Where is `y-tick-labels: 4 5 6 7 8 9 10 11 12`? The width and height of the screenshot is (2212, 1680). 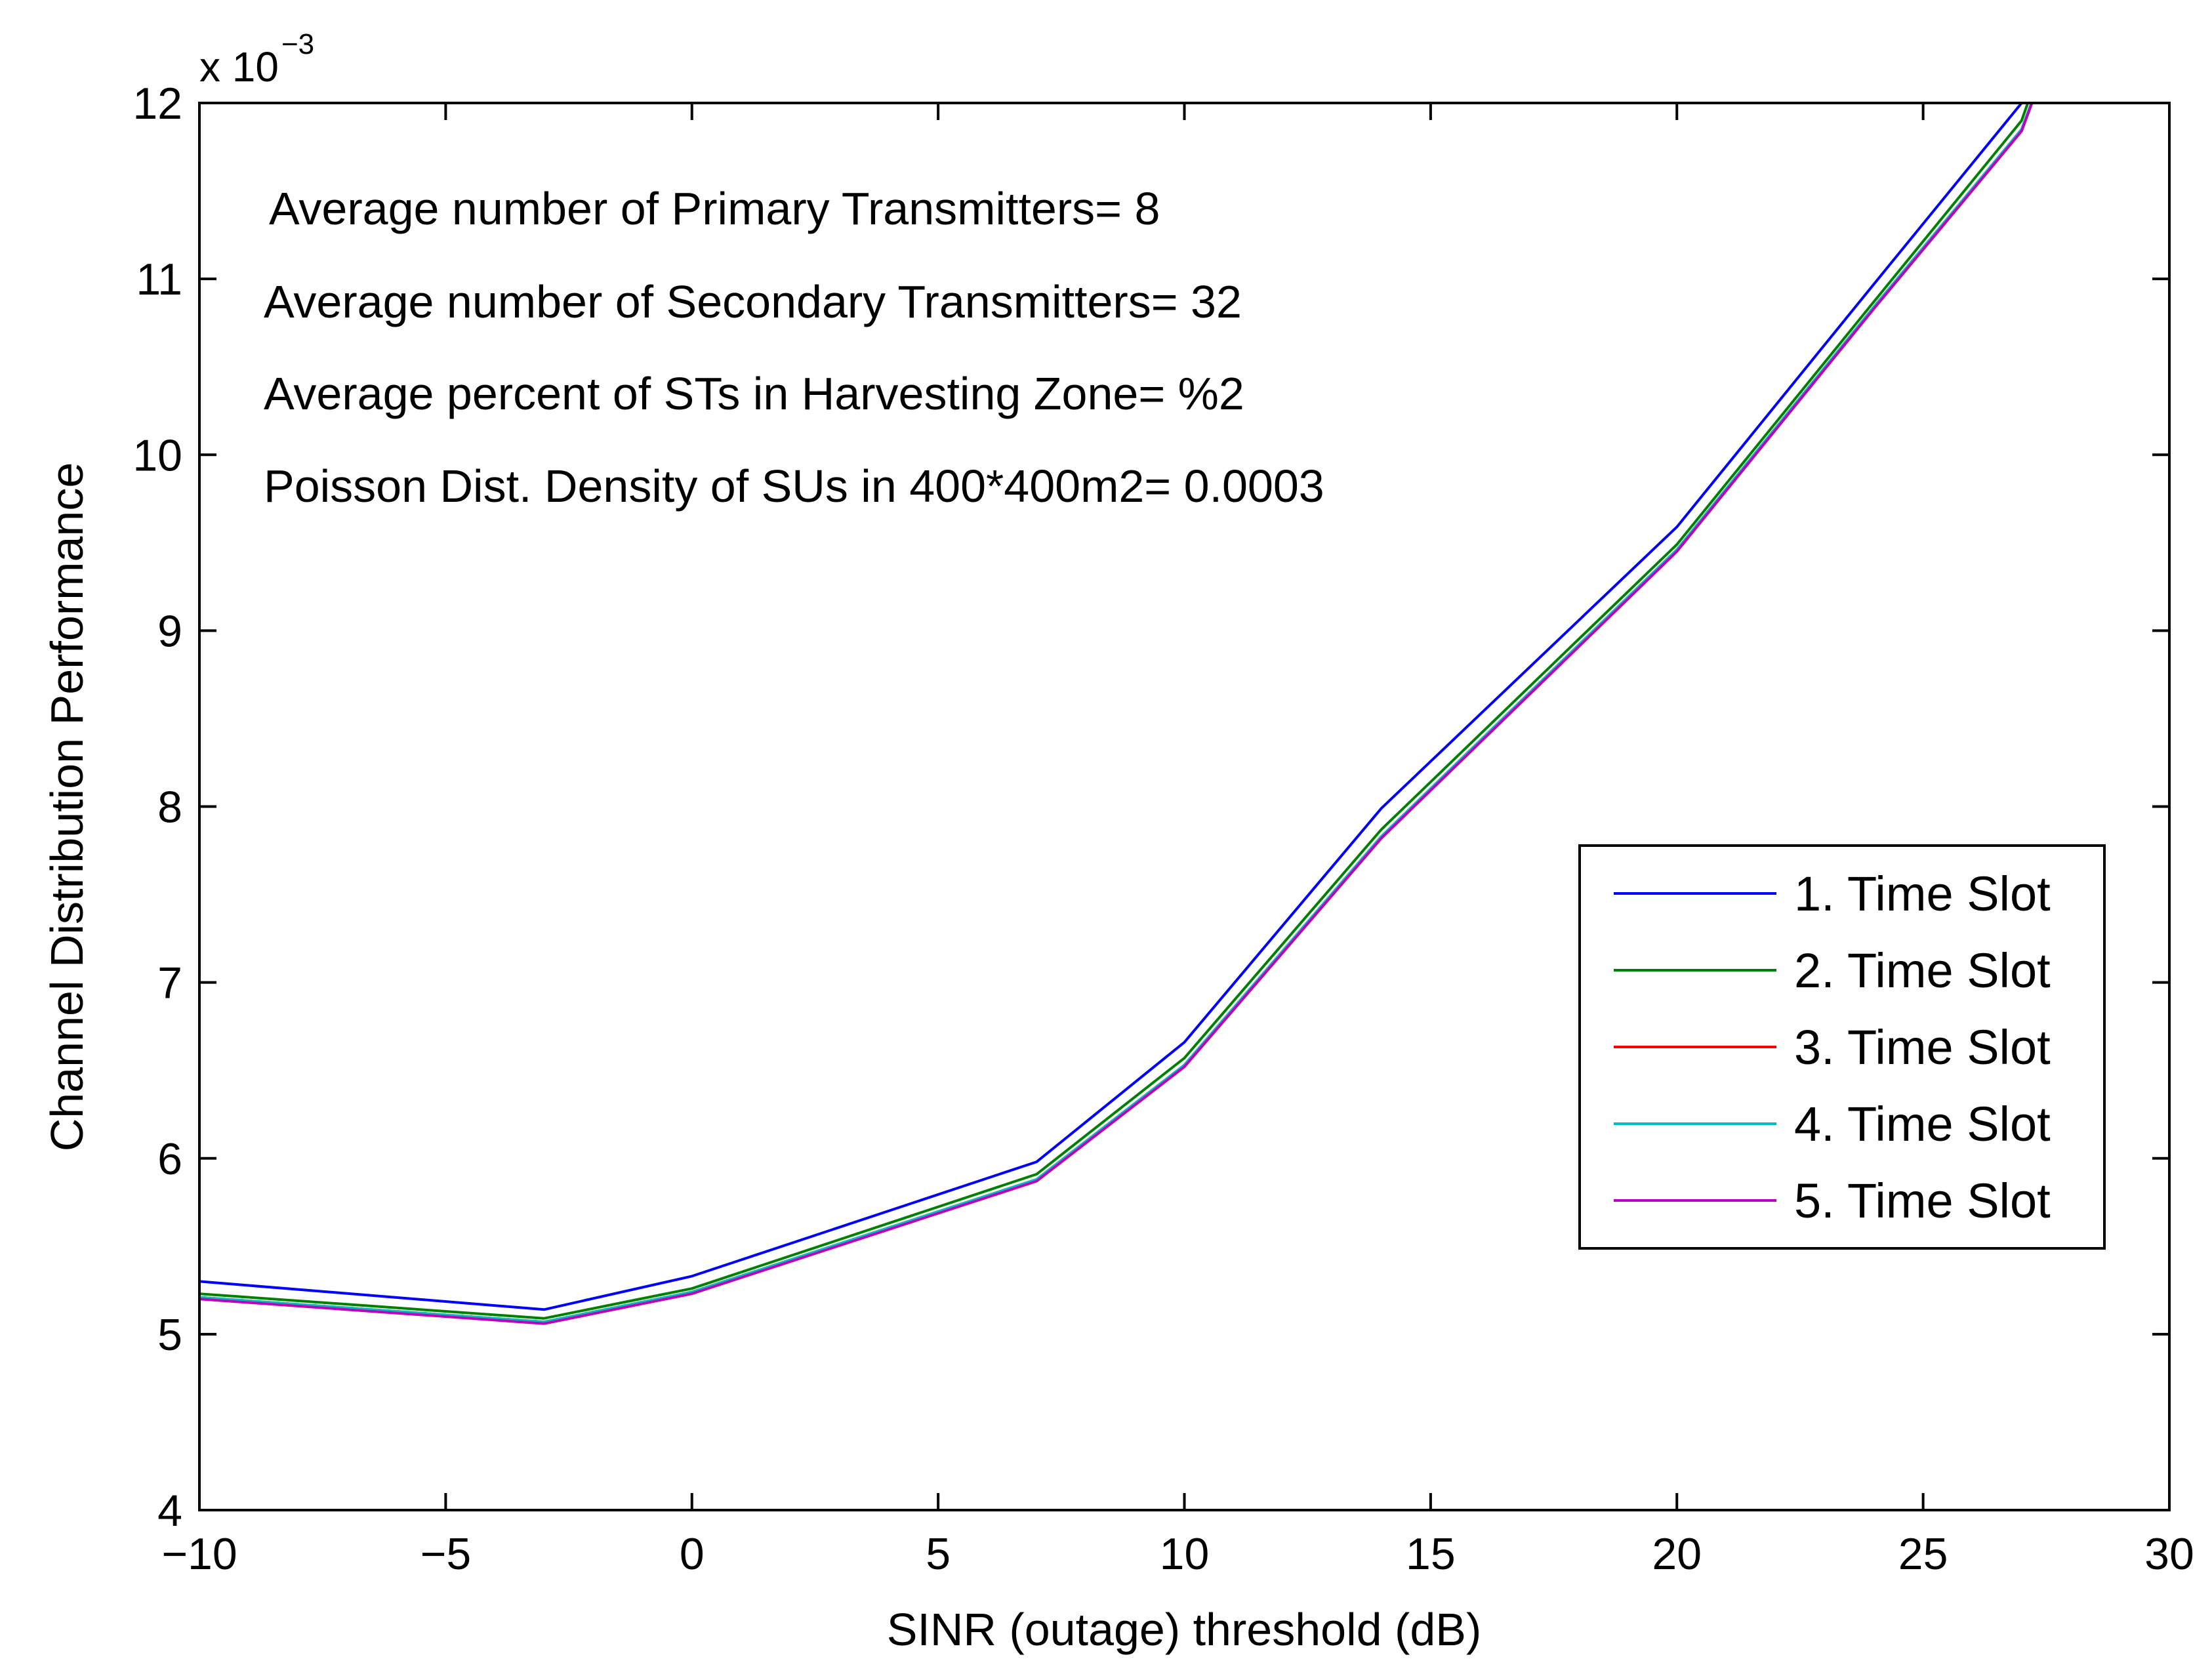
y-tick-labels: 4 5 6 7 8 9 10 11 12 is located at coordinates (157, 807).